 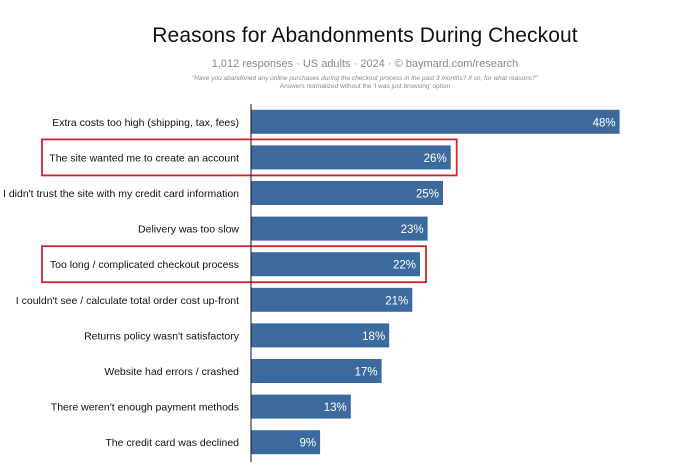 I want to click on value-label: 22%, so click(x=404, y=266).